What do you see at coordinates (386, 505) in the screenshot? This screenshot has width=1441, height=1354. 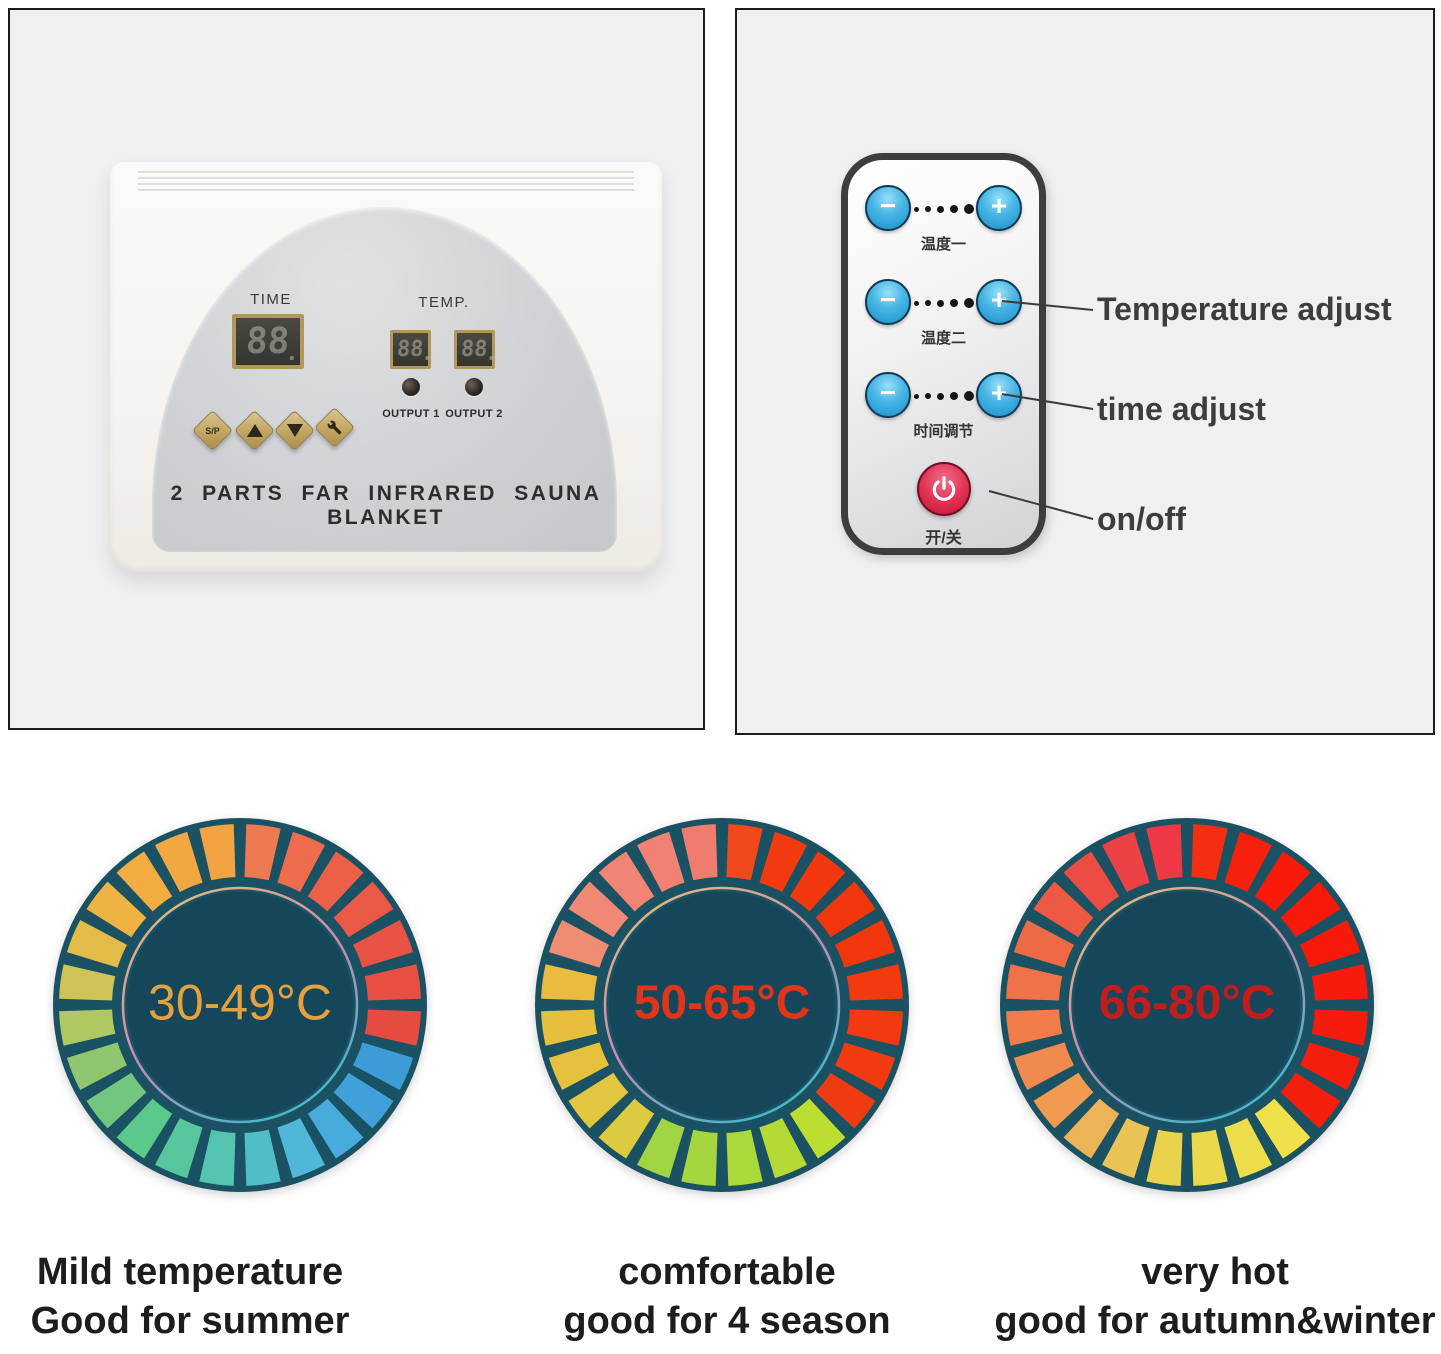 I see `device-title: 2 PARTS FAR INFRARED SAUNA BLANKET` at bounding box center [386, 505].